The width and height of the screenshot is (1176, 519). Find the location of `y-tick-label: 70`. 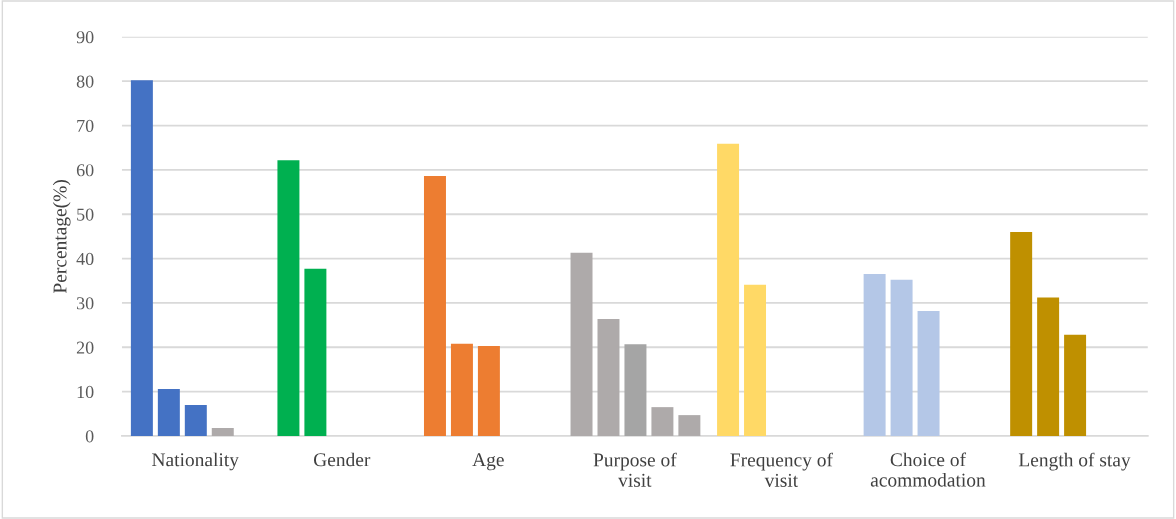

y-tick-label: 70 is located at coordinates (85, 125).